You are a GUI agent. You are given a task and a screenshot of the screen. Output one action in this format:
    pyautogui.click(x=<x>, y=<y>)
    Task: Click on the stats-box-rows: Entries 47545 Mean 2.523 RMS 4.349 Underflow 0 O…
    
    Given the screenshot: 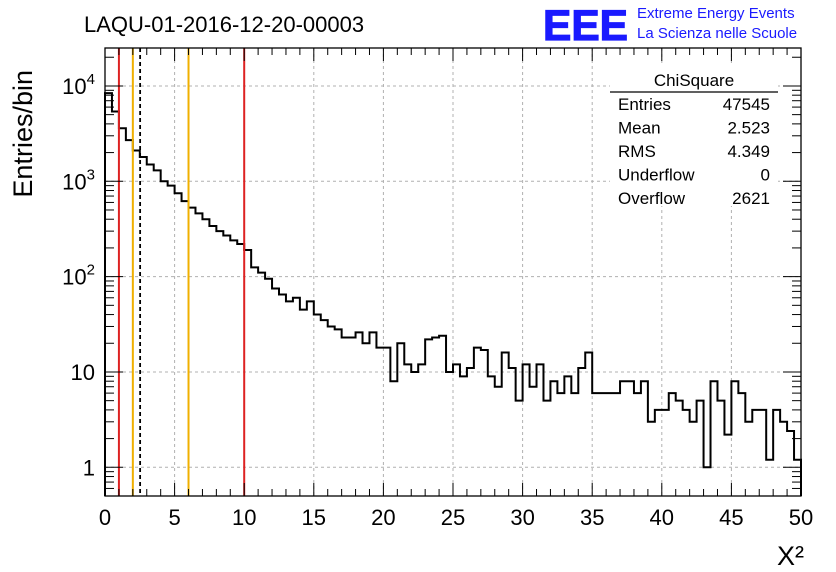 What is the action you would take?
    pyautogui.click(x=694, y=151)
    